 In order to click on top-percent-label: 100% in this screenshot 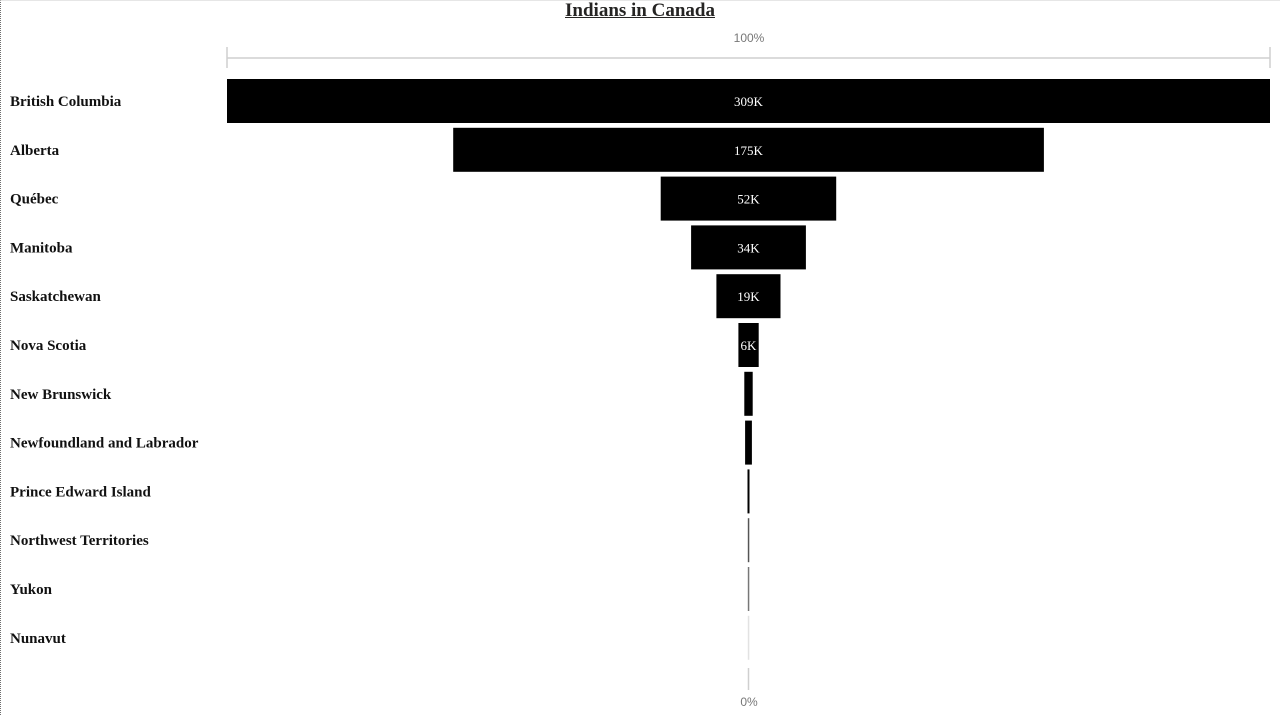, I will do `click(749, 38)`.